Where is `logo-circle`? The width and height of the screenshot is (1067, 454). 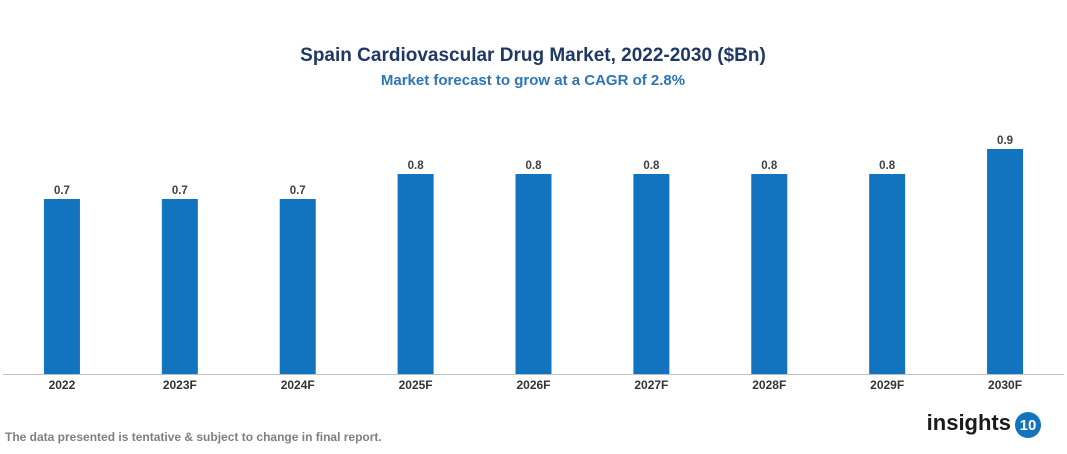 logo-circle is located at coordinates (1028, 425).